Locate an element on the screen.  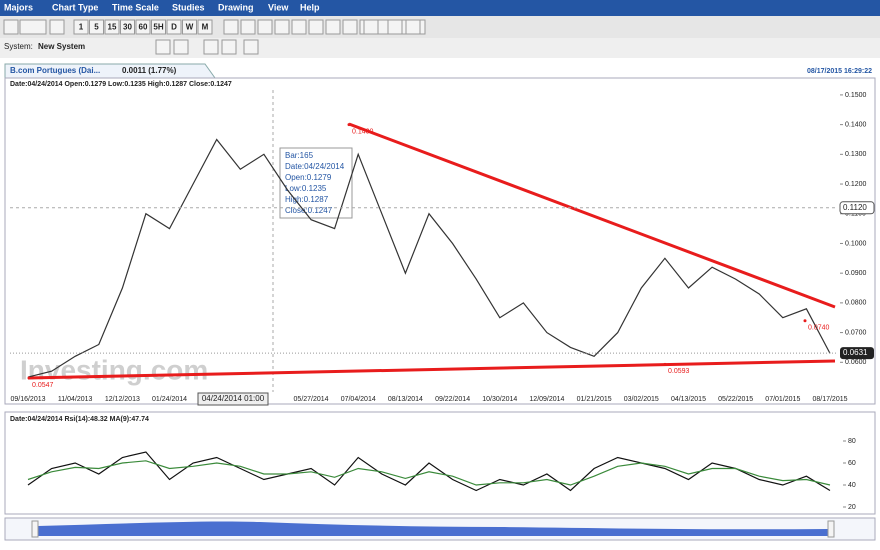
annotation: 0.0593 is located at coordinates (679, 371).